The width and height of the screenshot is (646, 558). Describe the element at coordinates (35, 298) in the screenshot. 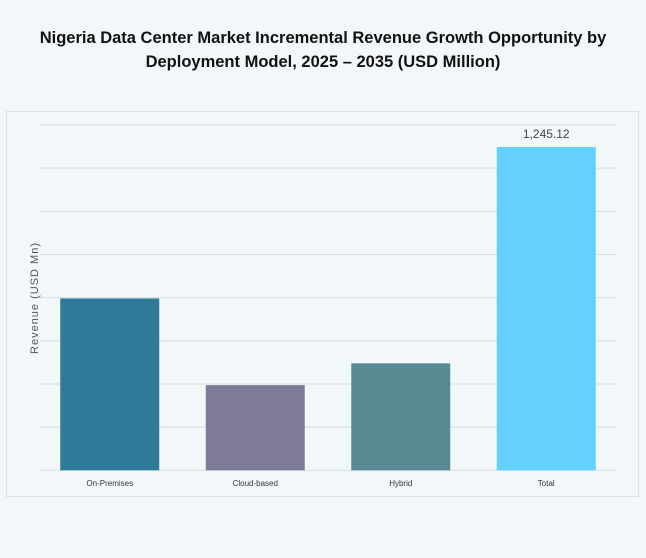

I see `y-axis-label: Revenue (USD Mn)` at that location.